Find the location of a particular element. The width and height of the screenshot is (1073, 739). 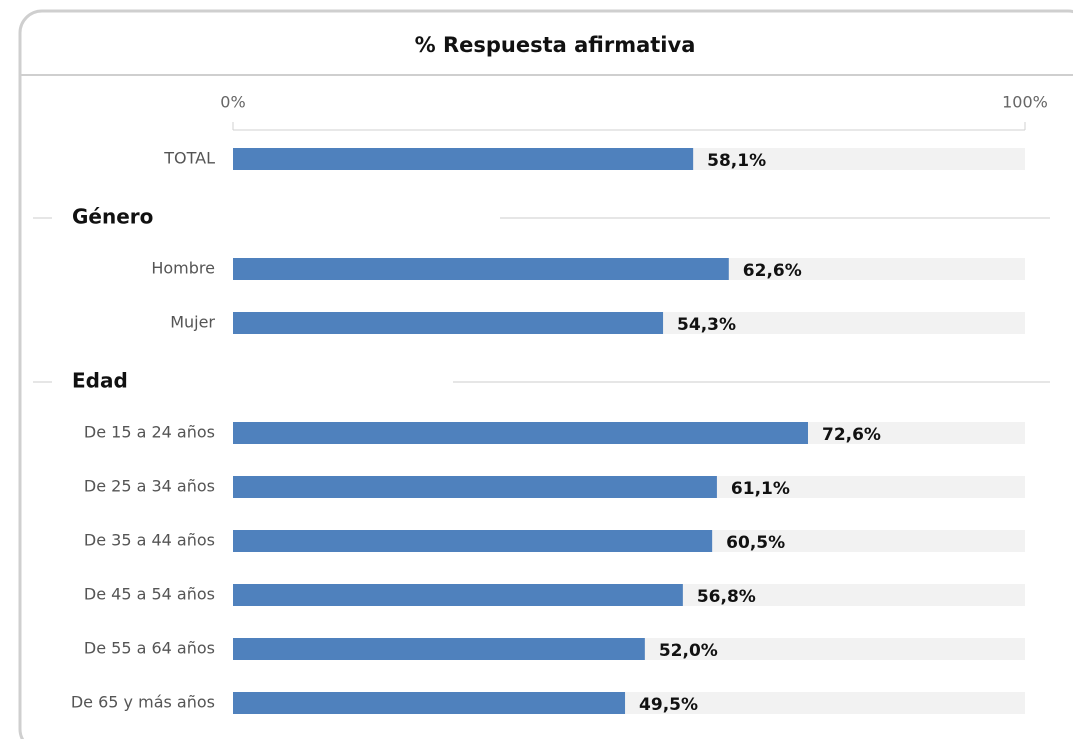

category-label: De 15 a 24 años is located at coordinates (149, 432).